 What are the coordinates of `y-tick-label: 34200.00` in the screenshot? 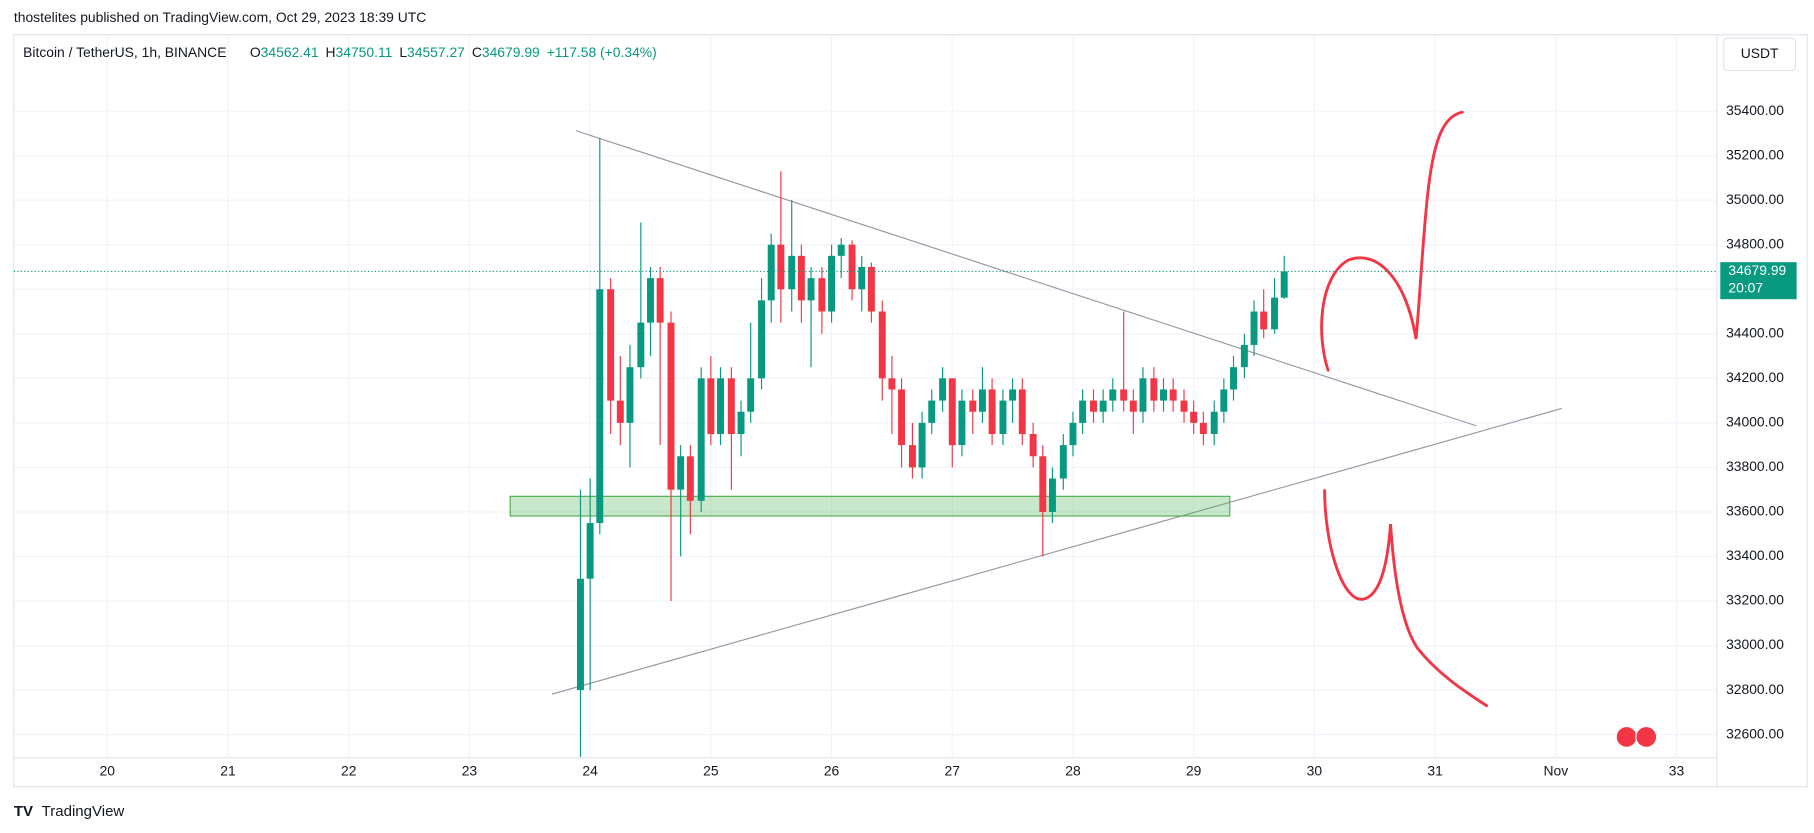 It's located at (1755, 377).